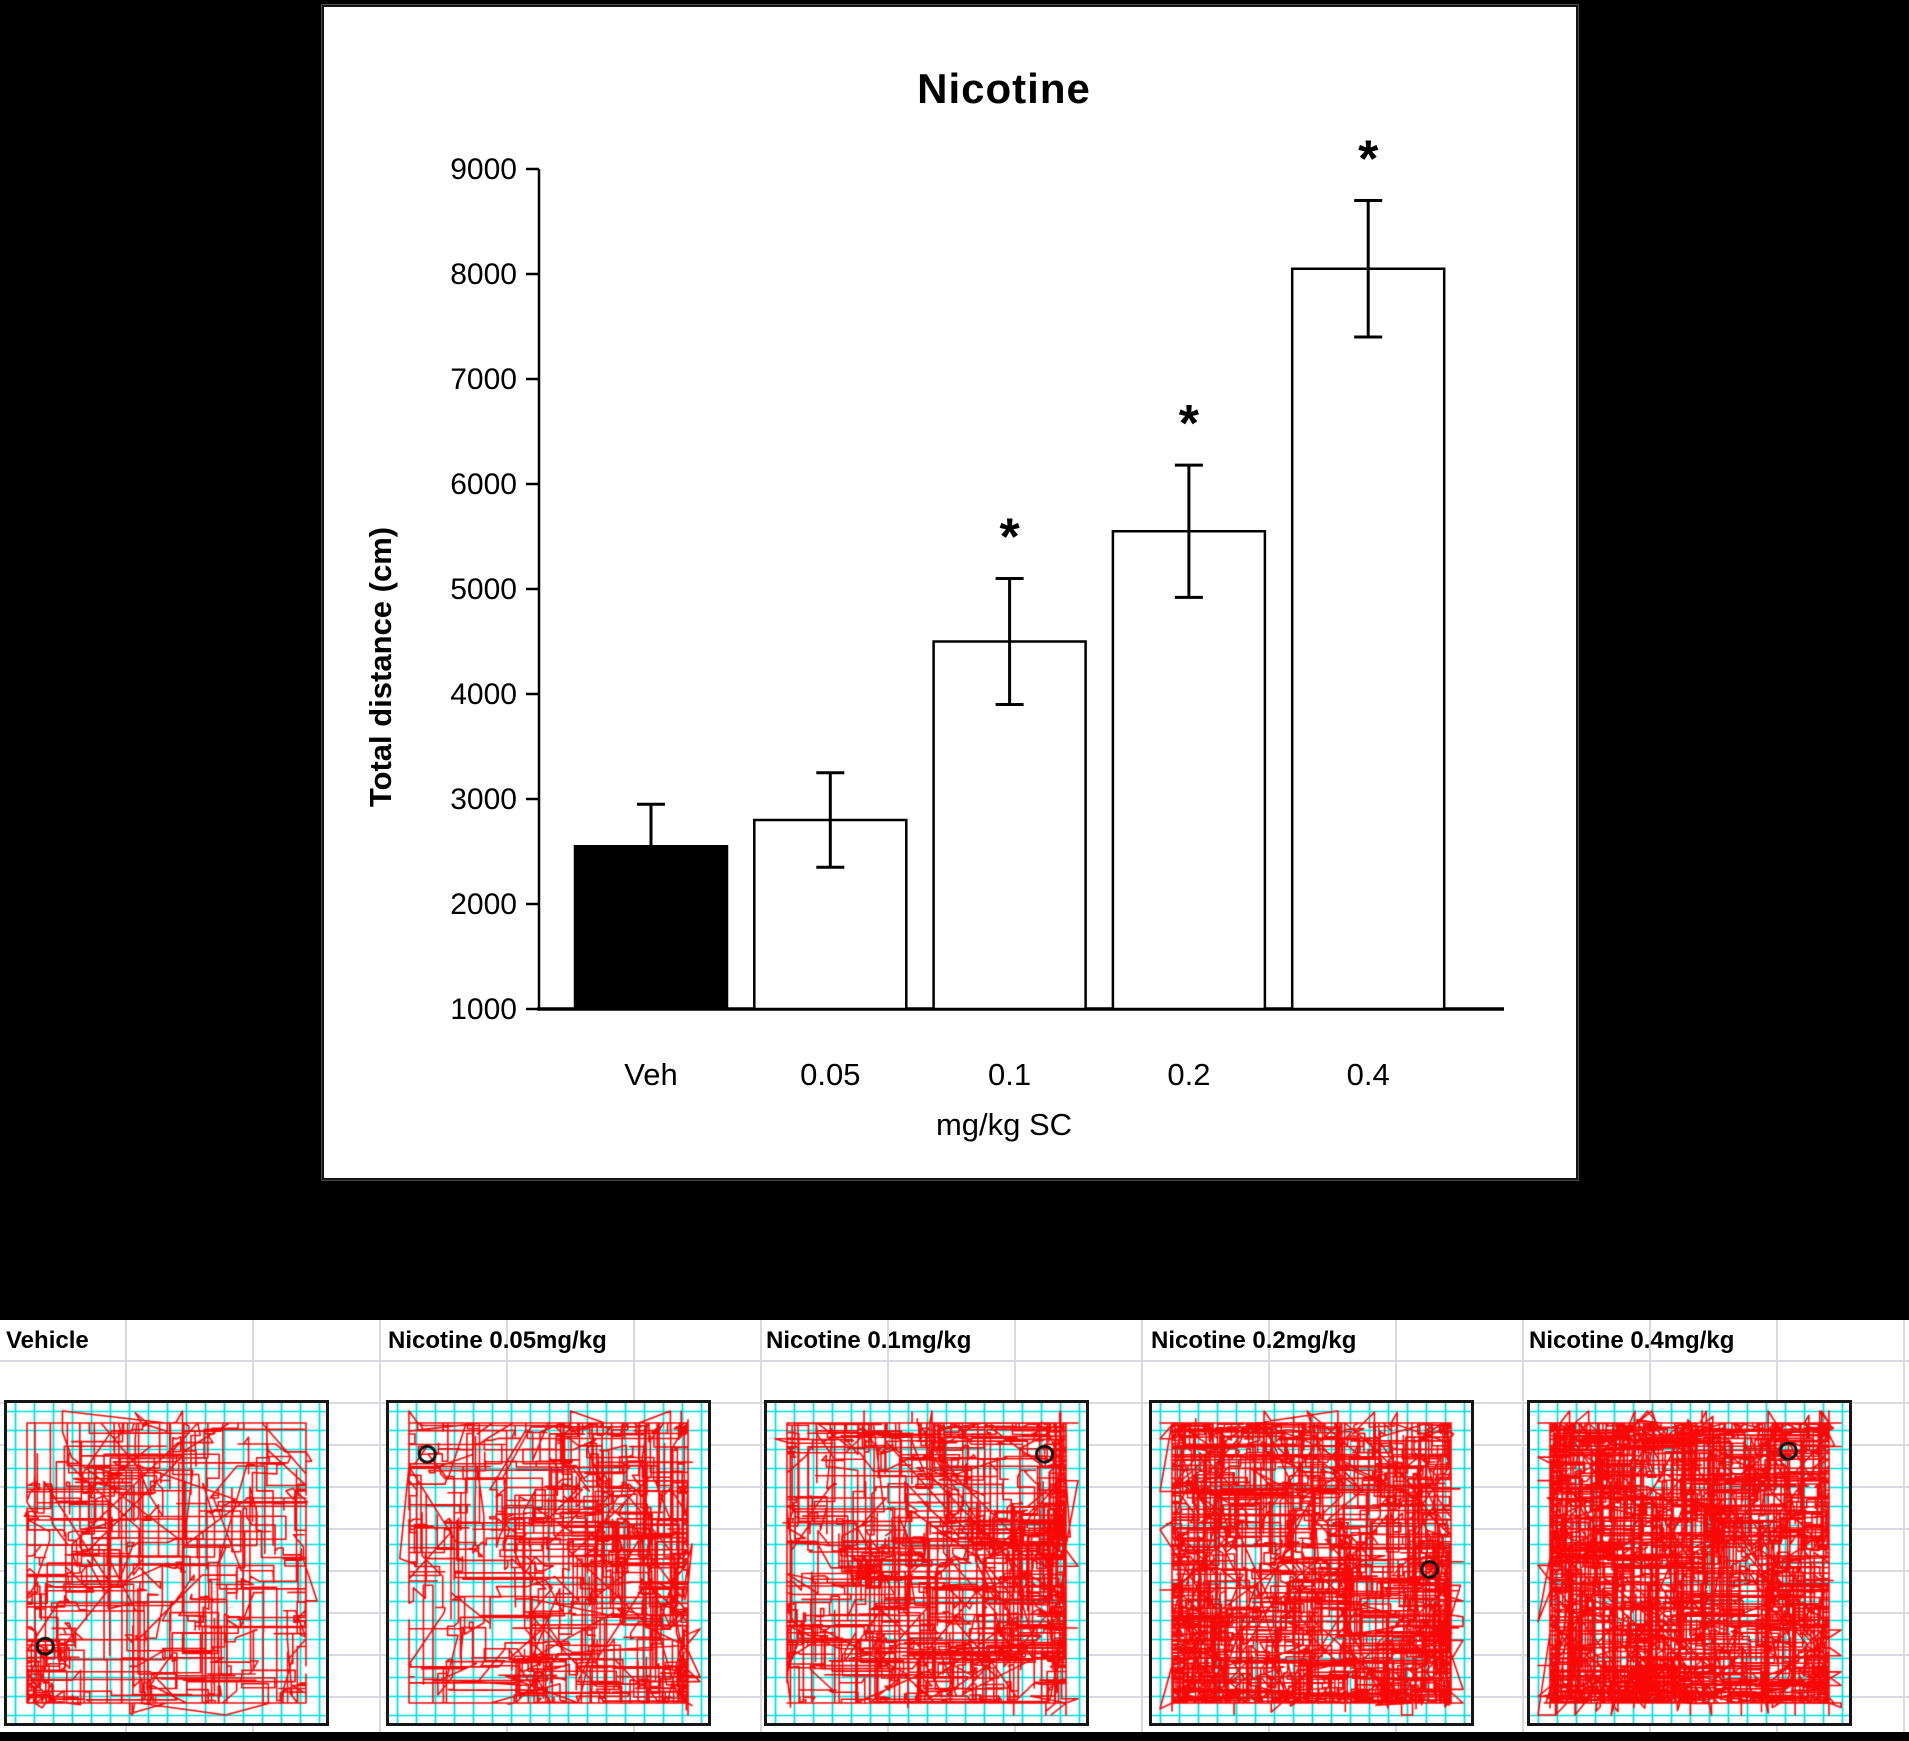  What do you see at coordinates (483, 169) in the screenshot?
I see `y-tick-label-9000: 9000` at bounding box center [483, 169].